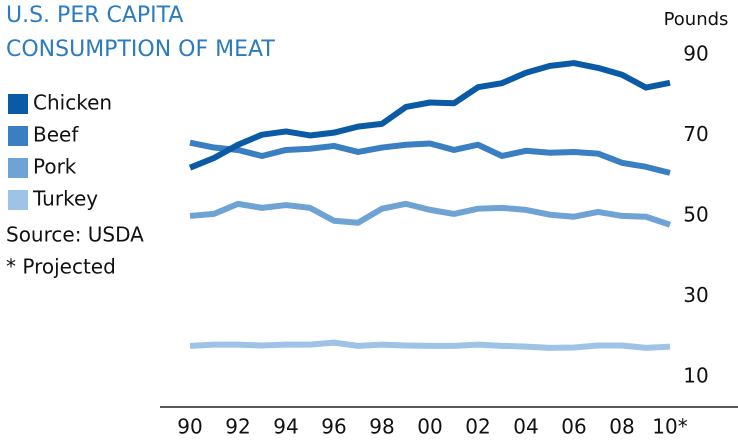  Describe the element at coordinates (695, 295) in the screenshot. I see `y-tick-label: 30` at that location.